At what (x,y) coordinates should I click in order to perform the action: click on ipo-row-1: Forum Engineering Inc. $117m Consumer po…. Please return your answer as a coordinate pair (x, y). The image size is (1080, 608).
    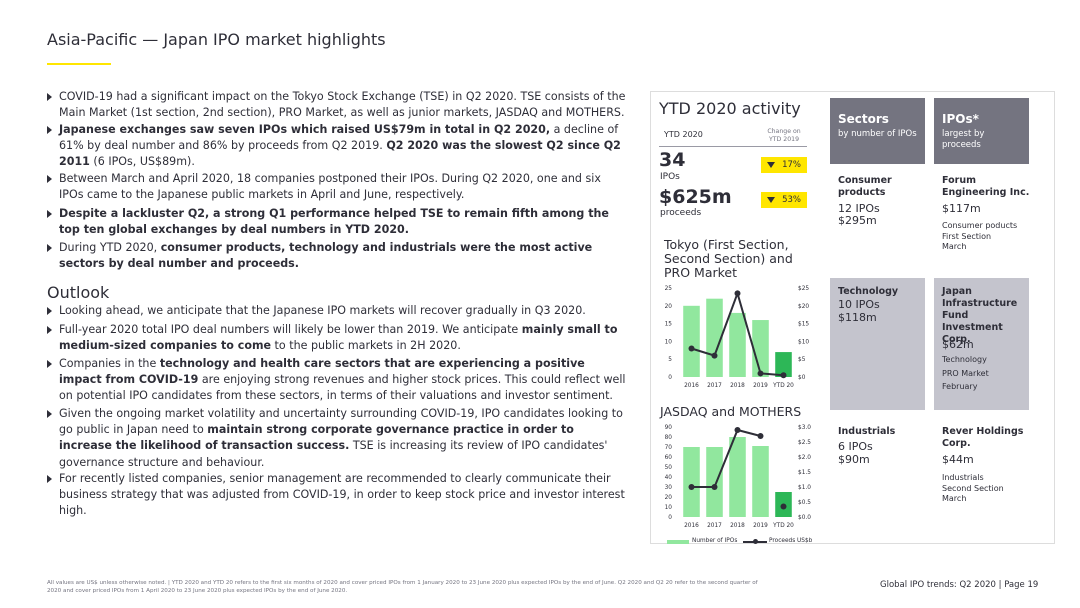
    Looking at the image, I should click on (981, 219).